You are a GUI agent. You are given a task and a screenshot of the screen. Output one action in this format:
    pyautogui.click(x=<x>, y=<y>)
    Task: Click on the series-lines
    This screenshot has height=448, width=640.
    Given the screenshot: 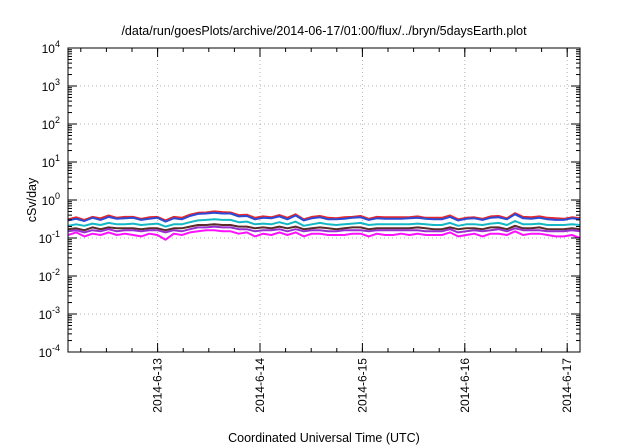 What is the action you would take?
    pyautogui.click(x=324, y=225)
    